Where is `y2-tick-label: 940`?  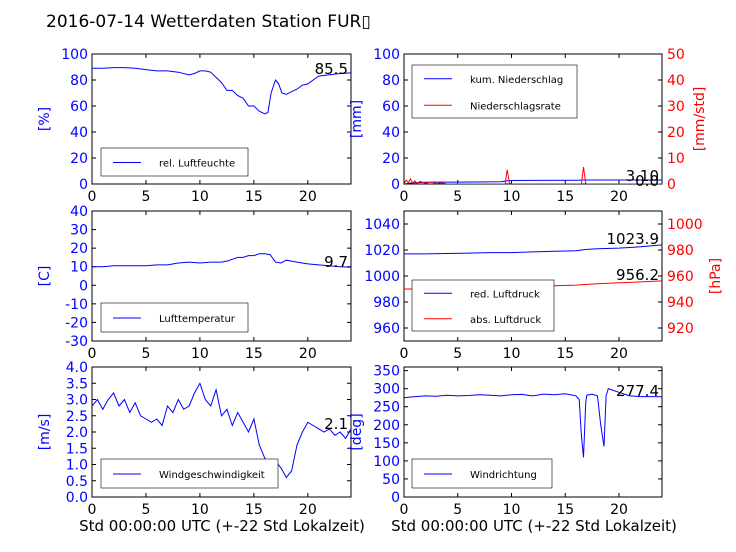 y2-tick-label: 940 is located at coordinates (680, 303).